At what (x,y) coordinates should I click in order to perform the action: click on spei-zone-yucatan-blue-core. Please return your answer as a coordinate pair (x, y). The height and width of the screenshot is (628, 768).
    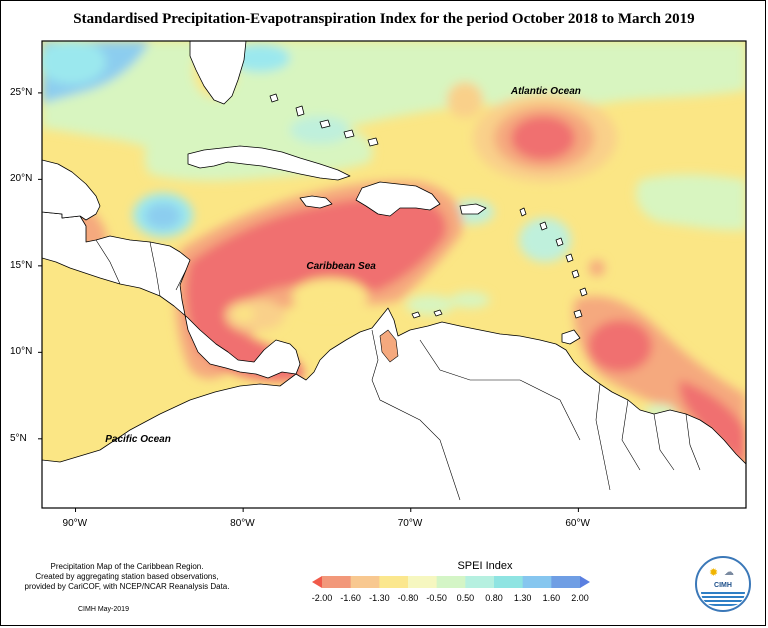
    Looking at the image, I should click on (163, 216).